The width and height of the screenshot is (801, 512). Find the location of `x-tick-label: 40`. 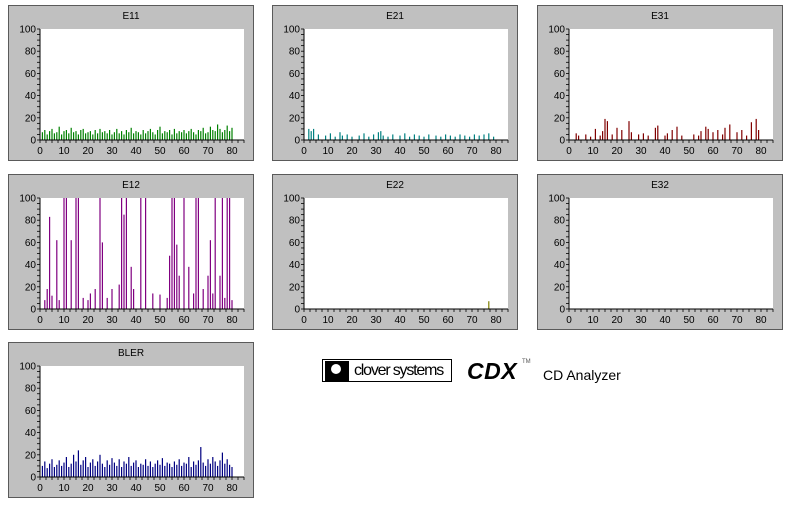

x-tick-label: 40 is located at coordinates (400, 151).